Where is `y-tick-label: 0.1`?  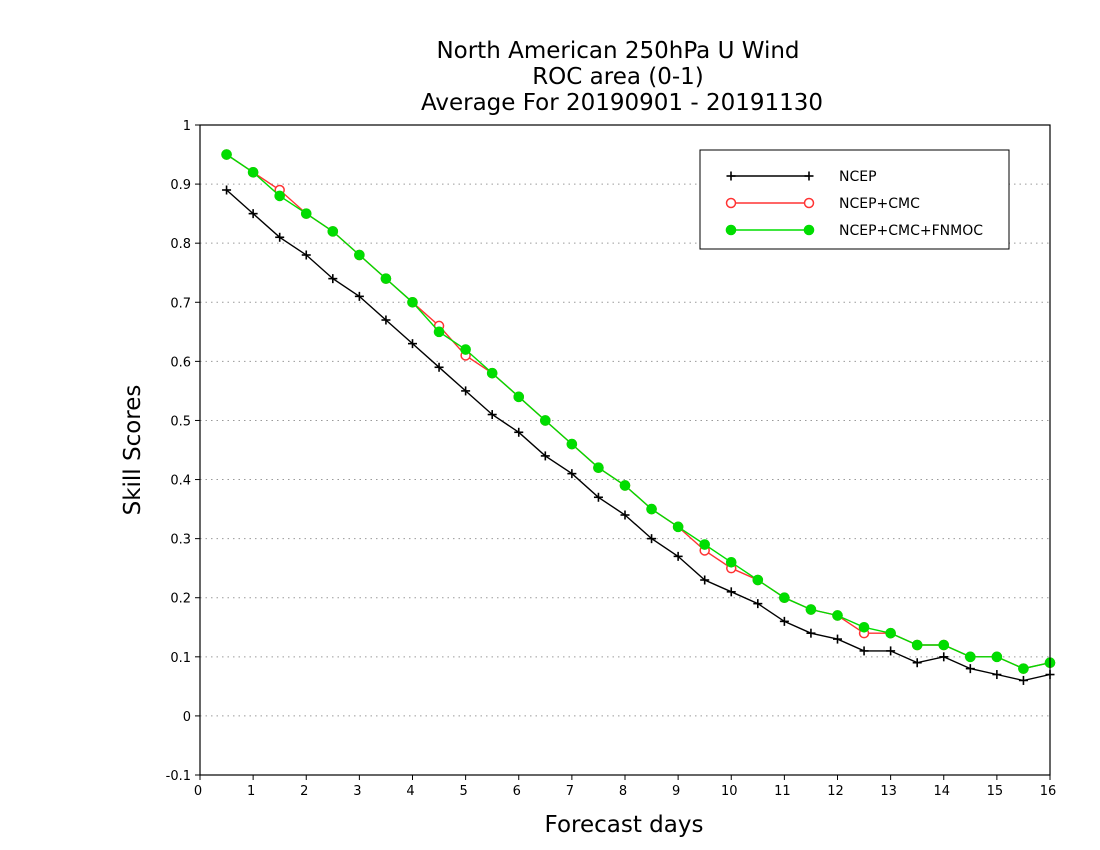
y-tick-label: 0.1 is located at coordinates (180, 658).